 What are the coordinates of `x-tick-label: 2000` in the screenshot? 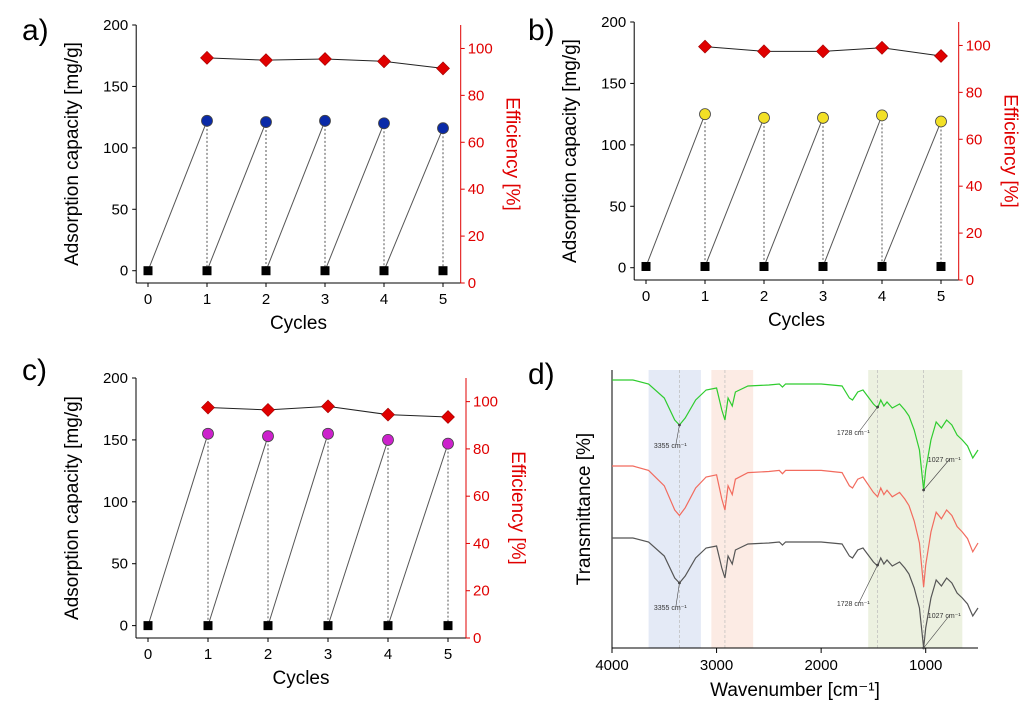 It's located at (820, 665).